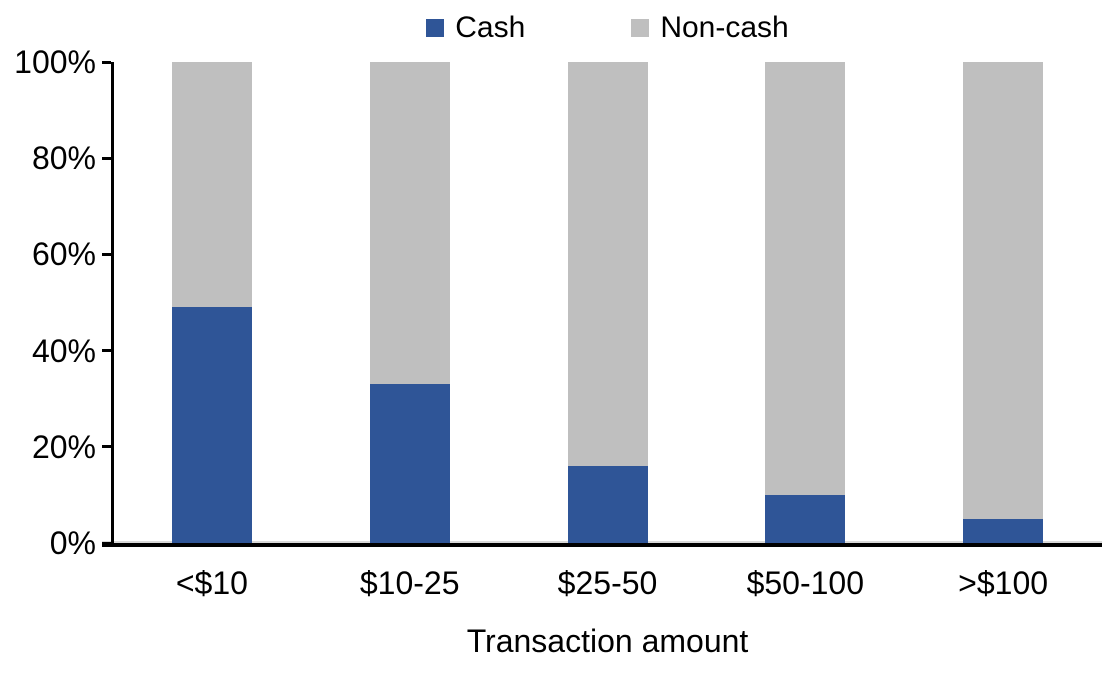 This screenshot has height=673, width=1102. I want to click on y-tick-label-60pct: 60%, so click(63, 254).